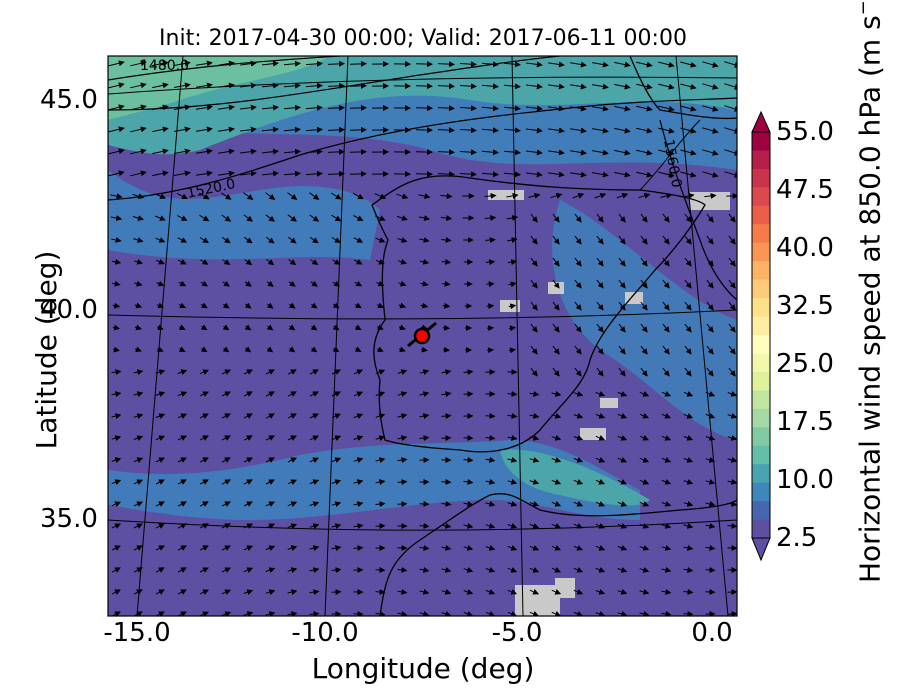 The width and height of the screenshot is (900, 700). I want to click on colorbar-tick-label: 25.0, so click(805, 364).